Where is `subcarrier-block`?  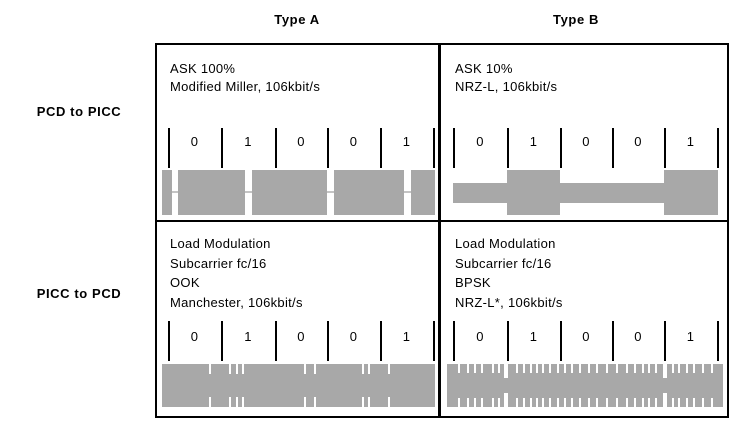 subcarrier-block is located at coordinates (298, 385).